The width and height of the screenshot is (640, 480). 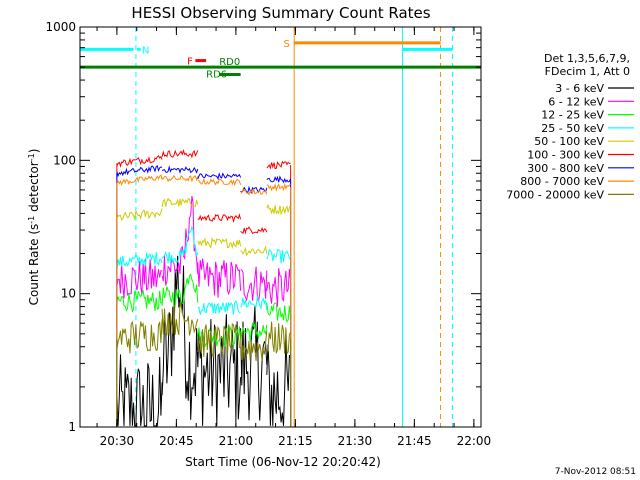 I want to click on legend-header-1: FDecim 1, Att 0, so click(x=587, y=71).